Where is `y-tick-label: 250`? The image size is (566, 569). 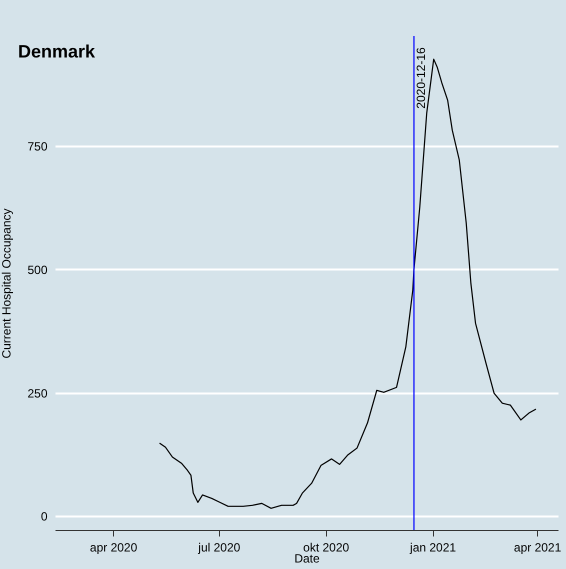 y-tick-label: 250 is located at coordinates (37, 393).